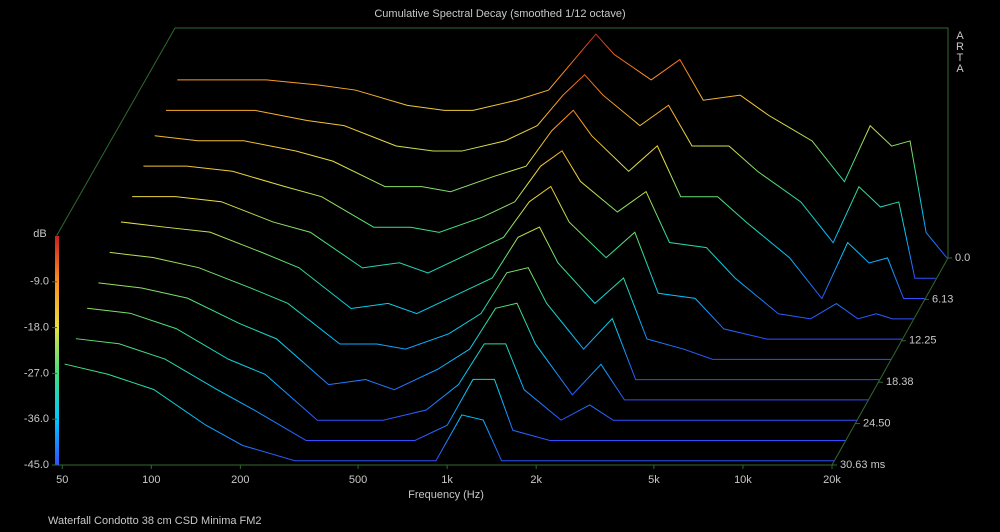  Describe the element at coordinates (39, 234) in the screenshot. I see `y-axis-label: dB` at that location.